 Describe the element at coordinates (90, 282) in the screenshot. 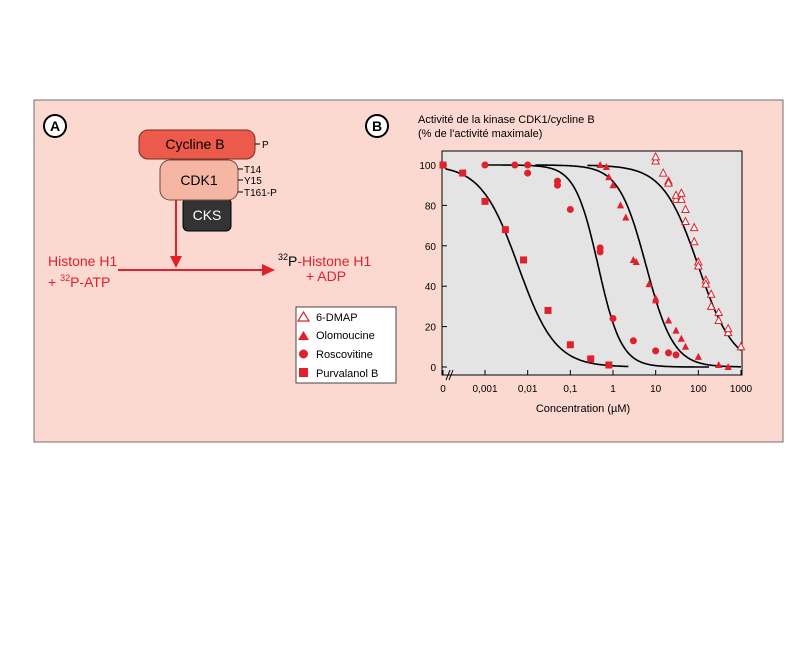

I see `substrate-atp-name: P-ATP` at that location.